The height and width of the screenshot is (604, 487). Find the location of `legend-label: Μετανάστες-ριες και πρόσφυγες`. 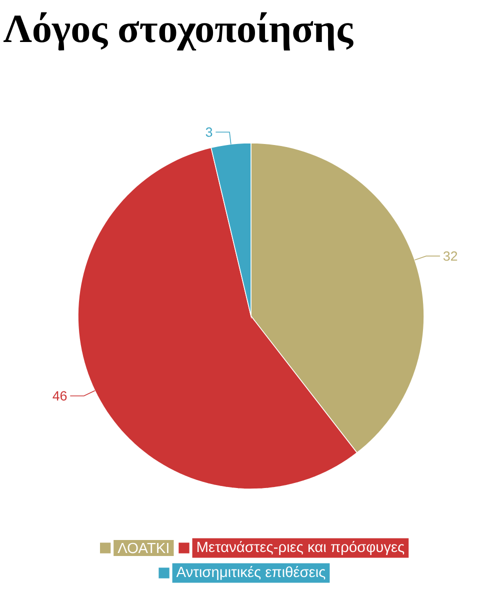

legend-label: Μετανάστες-ριες και πρόσφυγες is located at coordinates (300, 548).